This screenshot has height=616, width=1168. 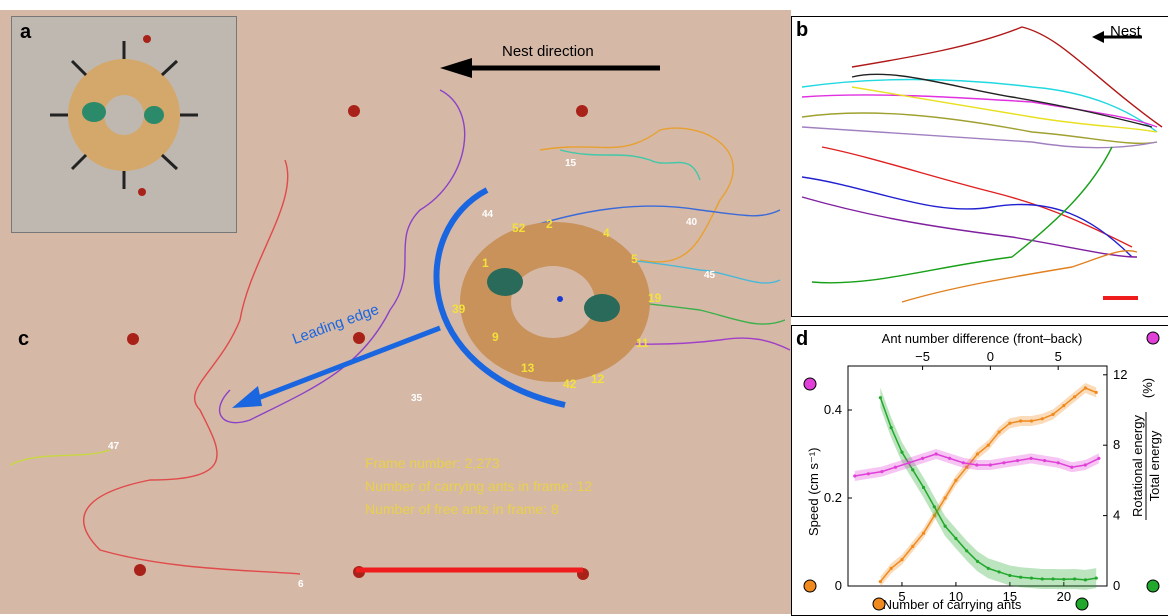 What do you see at coordinates (1116, 515) in the screenshot?
I see `y-right-tick-label: 4` at bounding box center [1116, 515].